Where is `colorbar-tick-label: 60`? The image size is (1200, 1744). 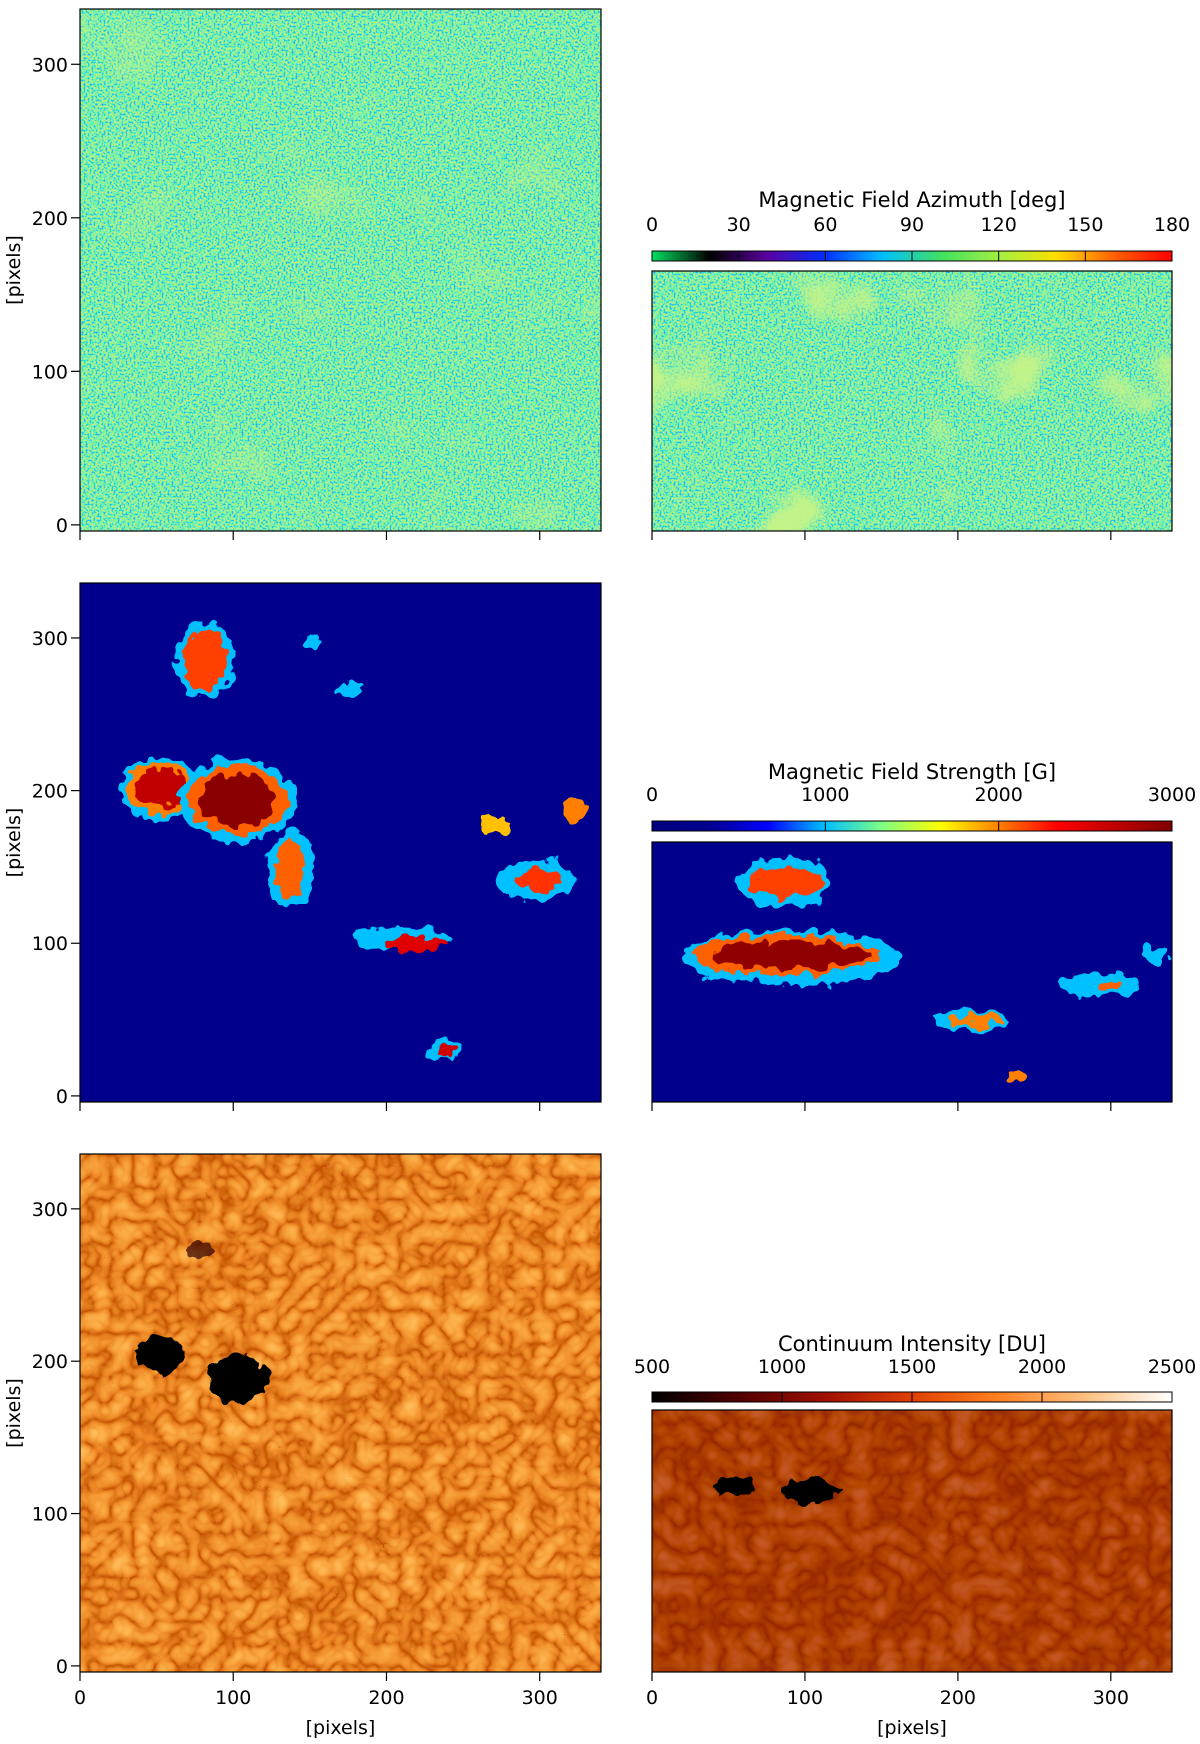
colorbar-tick-label: 60 is located at coordinates (825, 225).